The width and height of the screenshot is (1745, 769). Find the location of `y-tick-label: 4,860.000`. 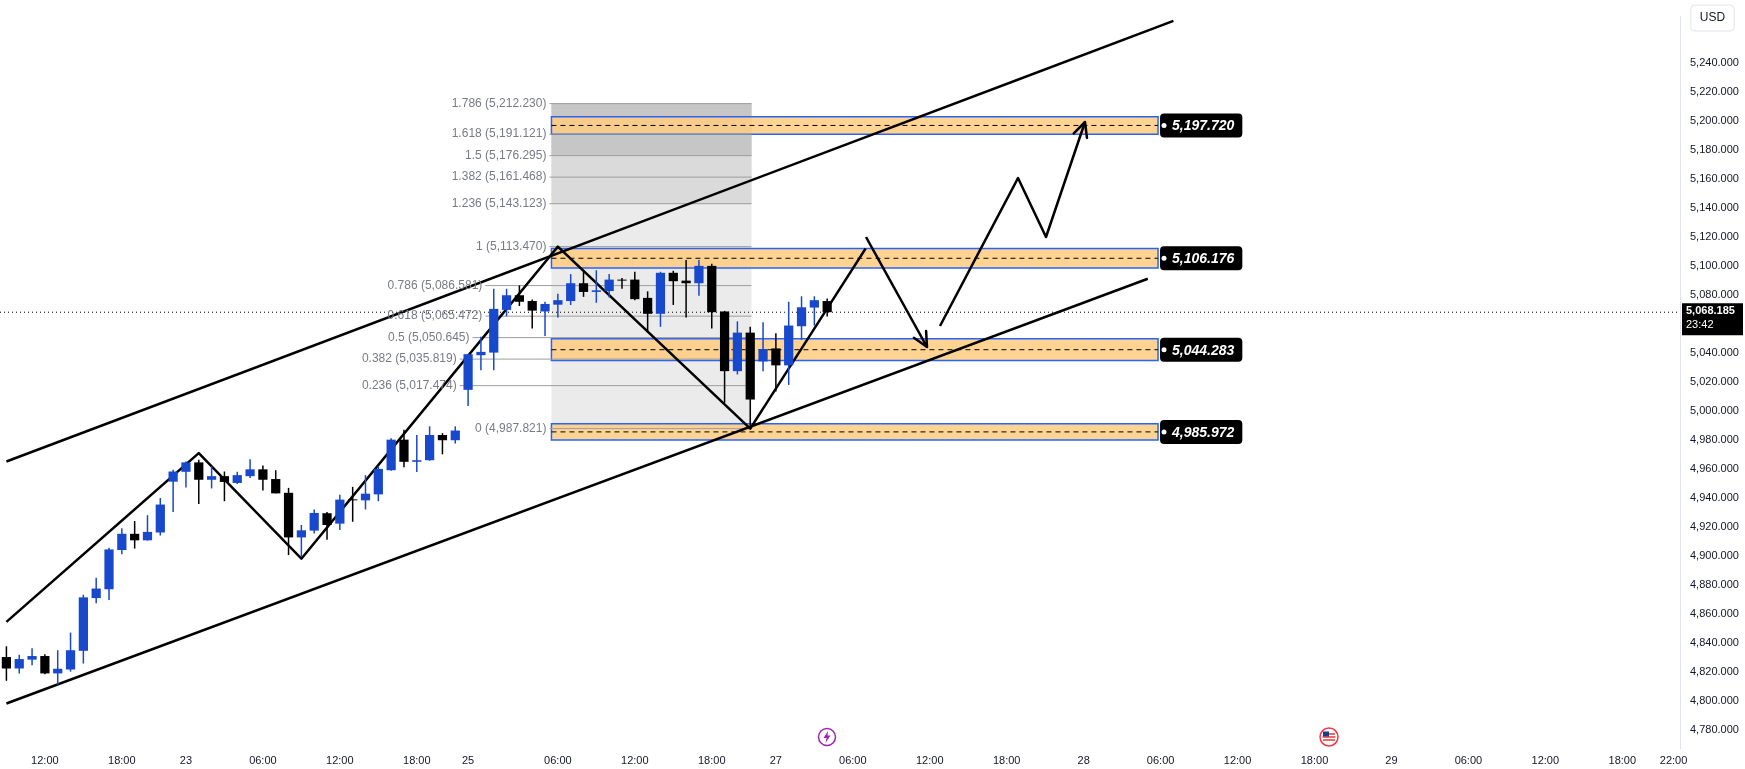

y-tick-label: 4,860.000 is located at coordinates (1714, 612).